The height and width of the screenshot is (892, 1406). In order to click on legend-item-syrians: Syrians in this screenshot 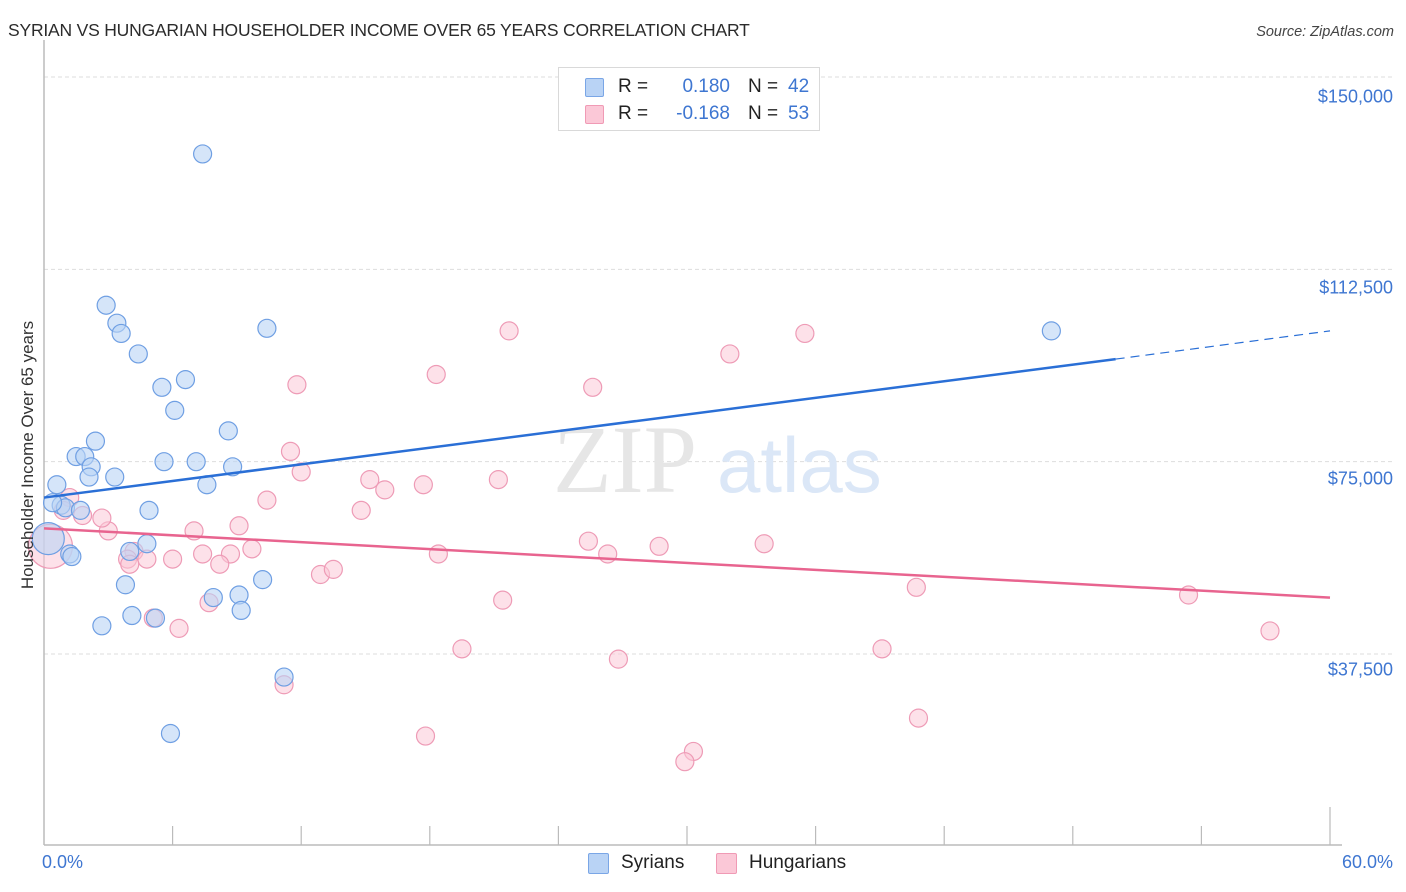, I will do `click(636, 863)`.